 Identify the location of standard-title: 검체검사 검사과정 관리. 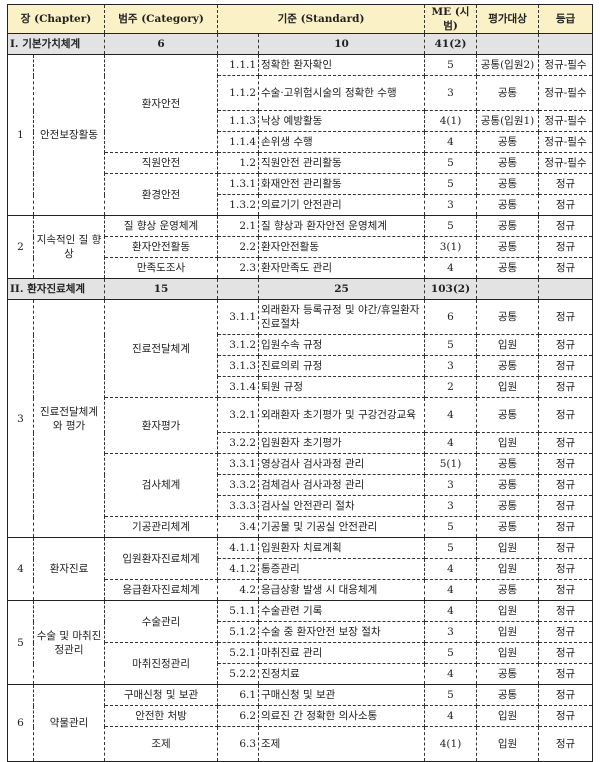
(342, 485).